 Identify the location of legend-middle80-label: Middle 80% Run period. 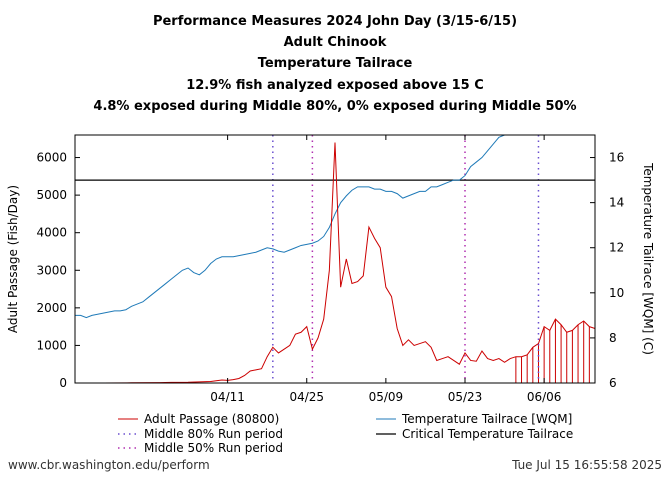
(213, 434).